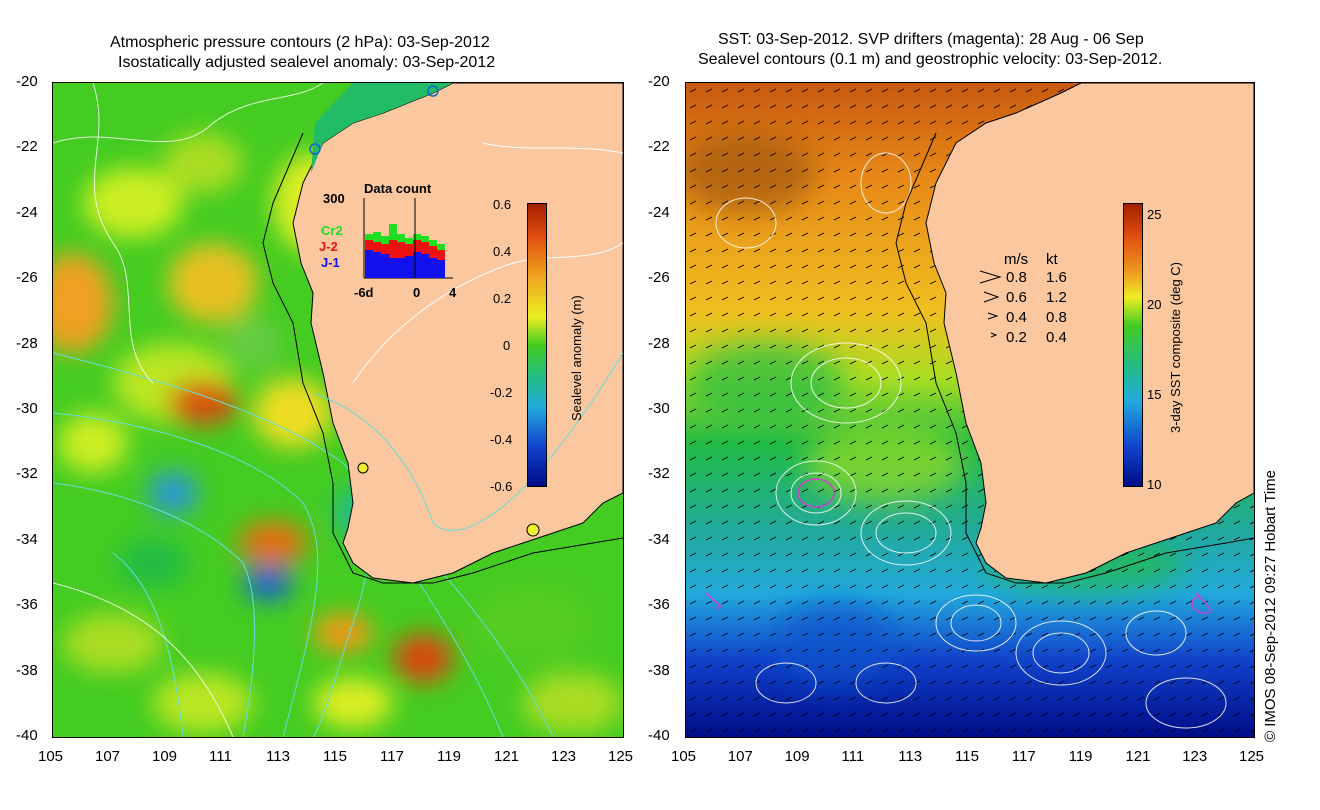 This screenshot has width=1320, height=810. What do you see at coordinates (334, 198) in the screenshot?
I see `data-count-max: 300` at bounding box center [334, 198].